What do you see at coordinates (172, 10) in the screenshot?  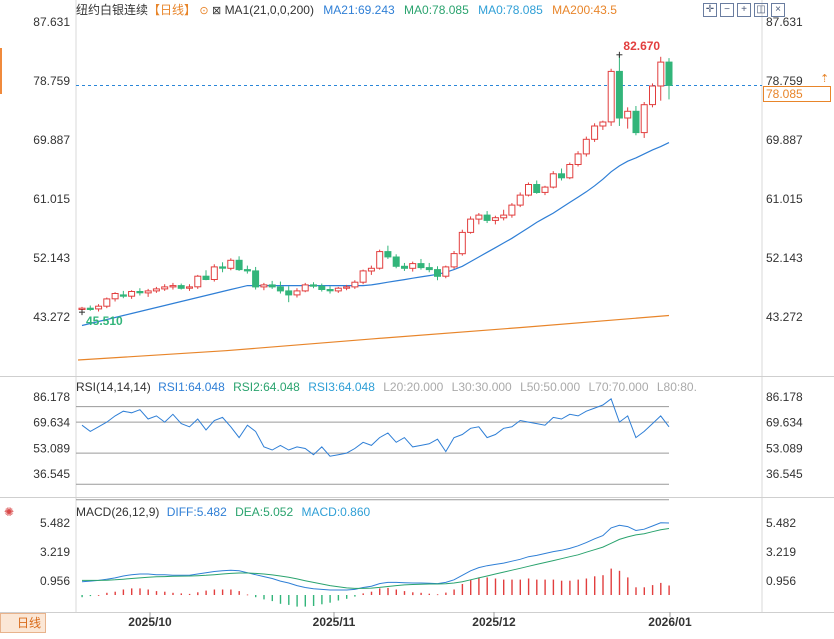 I see `period-tag: 【日线】` at bounding box center [172, 10].